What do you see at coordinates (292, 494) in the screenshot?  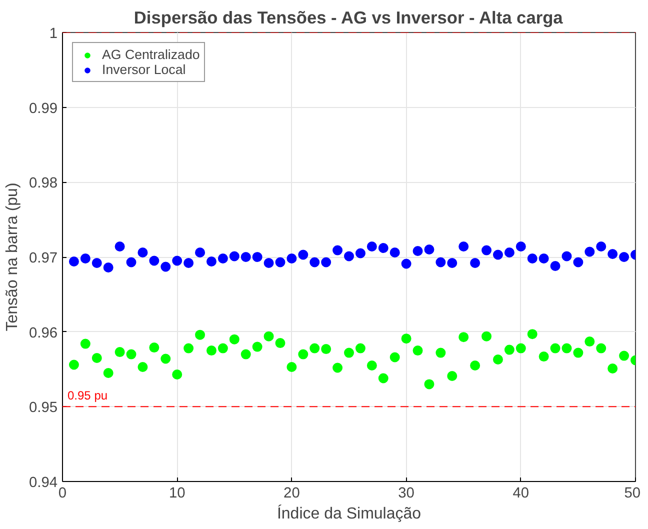 I see `x-tick-label: 20` at bounding box center [292, 494].